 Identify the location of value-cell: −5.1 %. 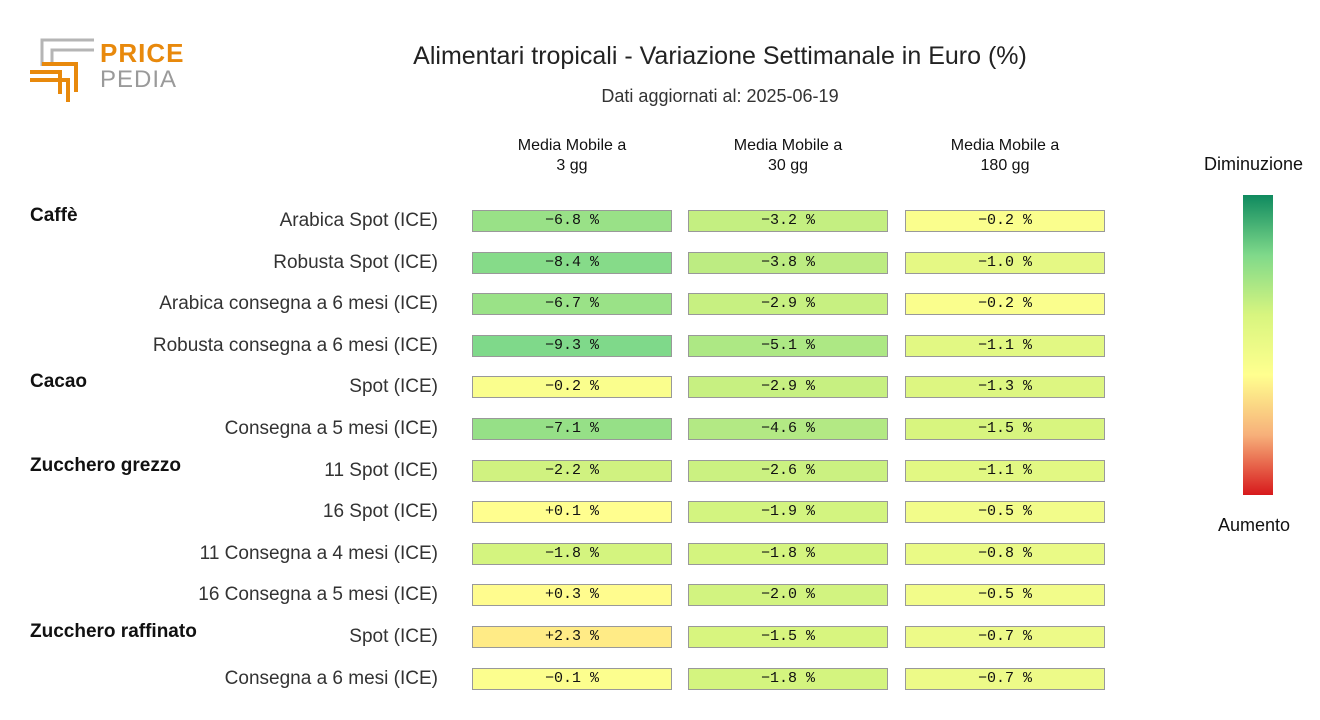
(788, 345).